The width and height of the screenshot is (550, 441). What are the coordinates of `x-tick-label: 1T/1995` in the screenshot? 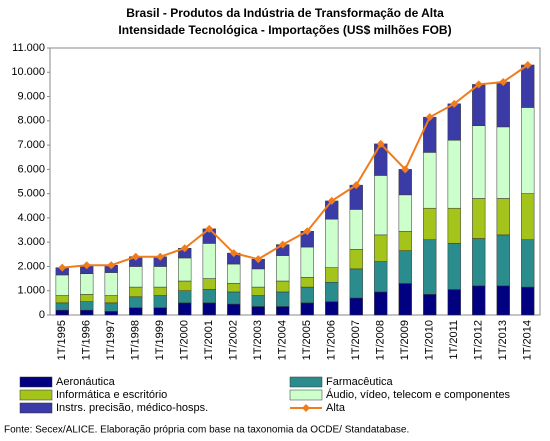 It's located at (62, 340).